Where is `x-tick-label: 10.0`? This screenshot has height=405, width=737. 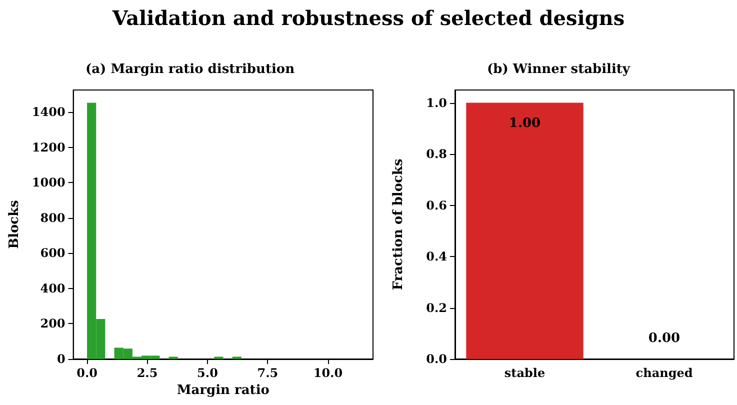 x-tick-label: 10.0 is located at coordinates (328, 373).